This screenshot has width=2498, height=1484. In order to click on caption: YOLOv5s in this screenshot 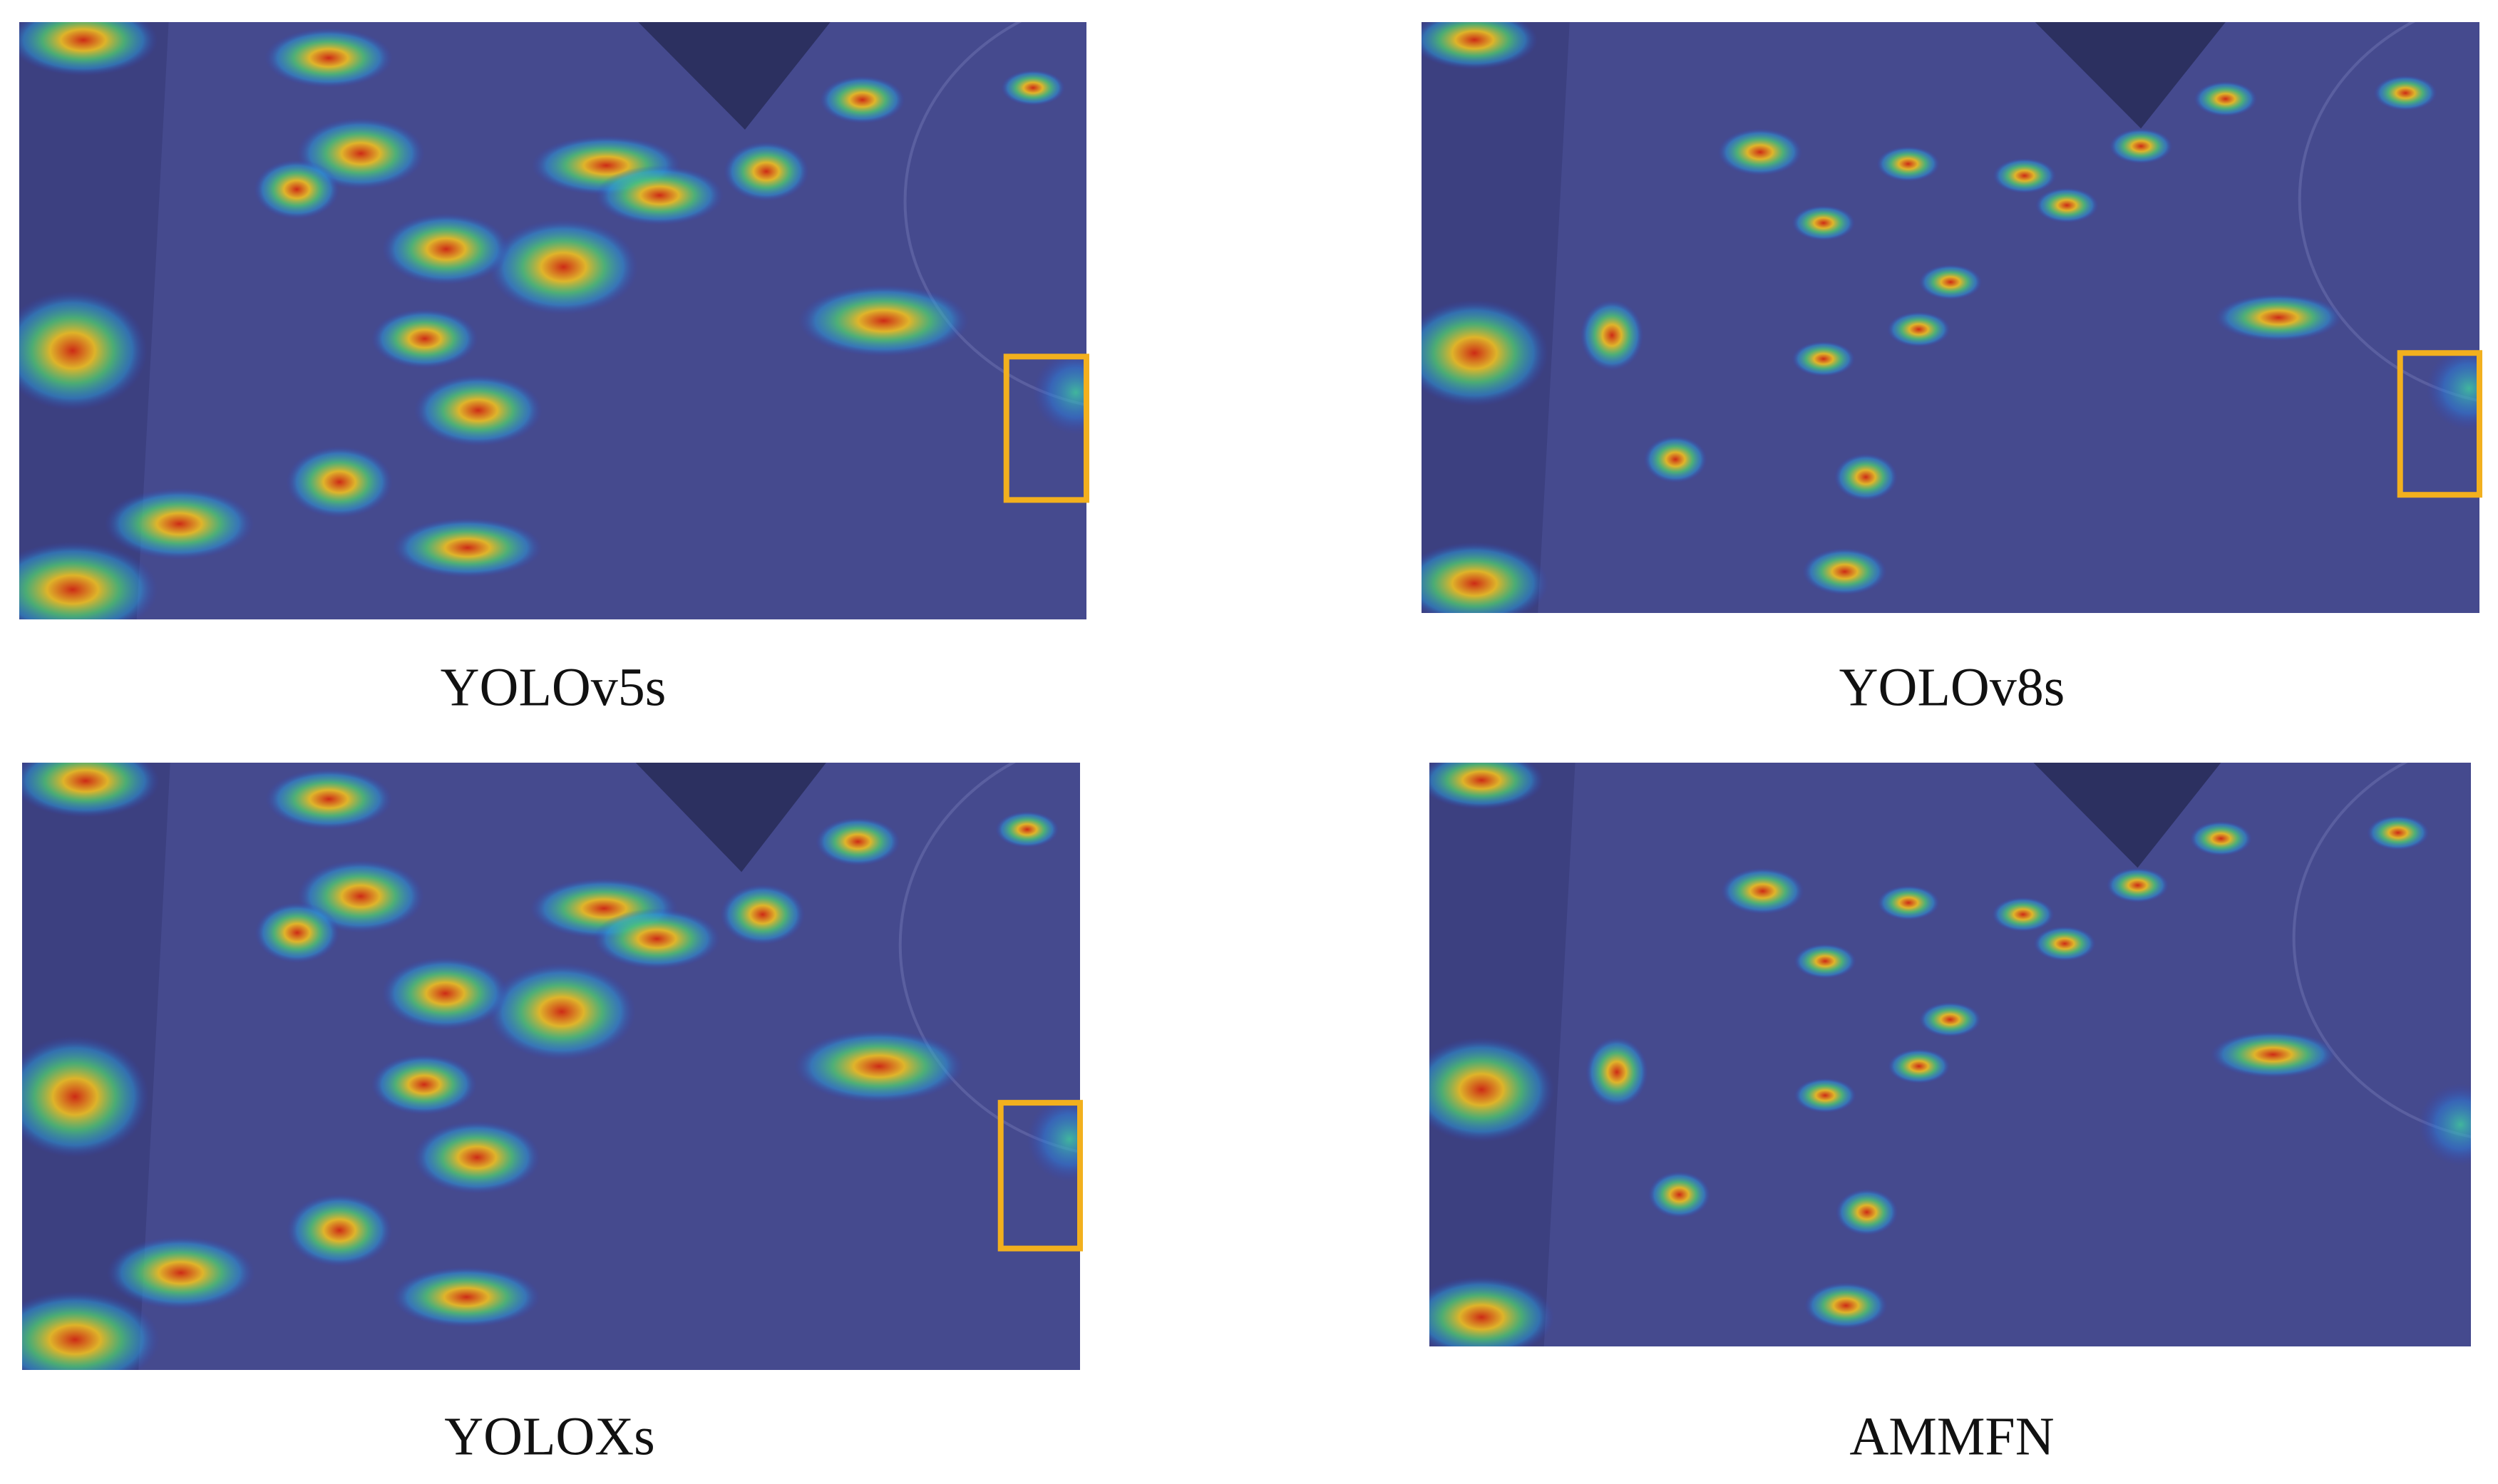, I will do `click(554, 687)`.